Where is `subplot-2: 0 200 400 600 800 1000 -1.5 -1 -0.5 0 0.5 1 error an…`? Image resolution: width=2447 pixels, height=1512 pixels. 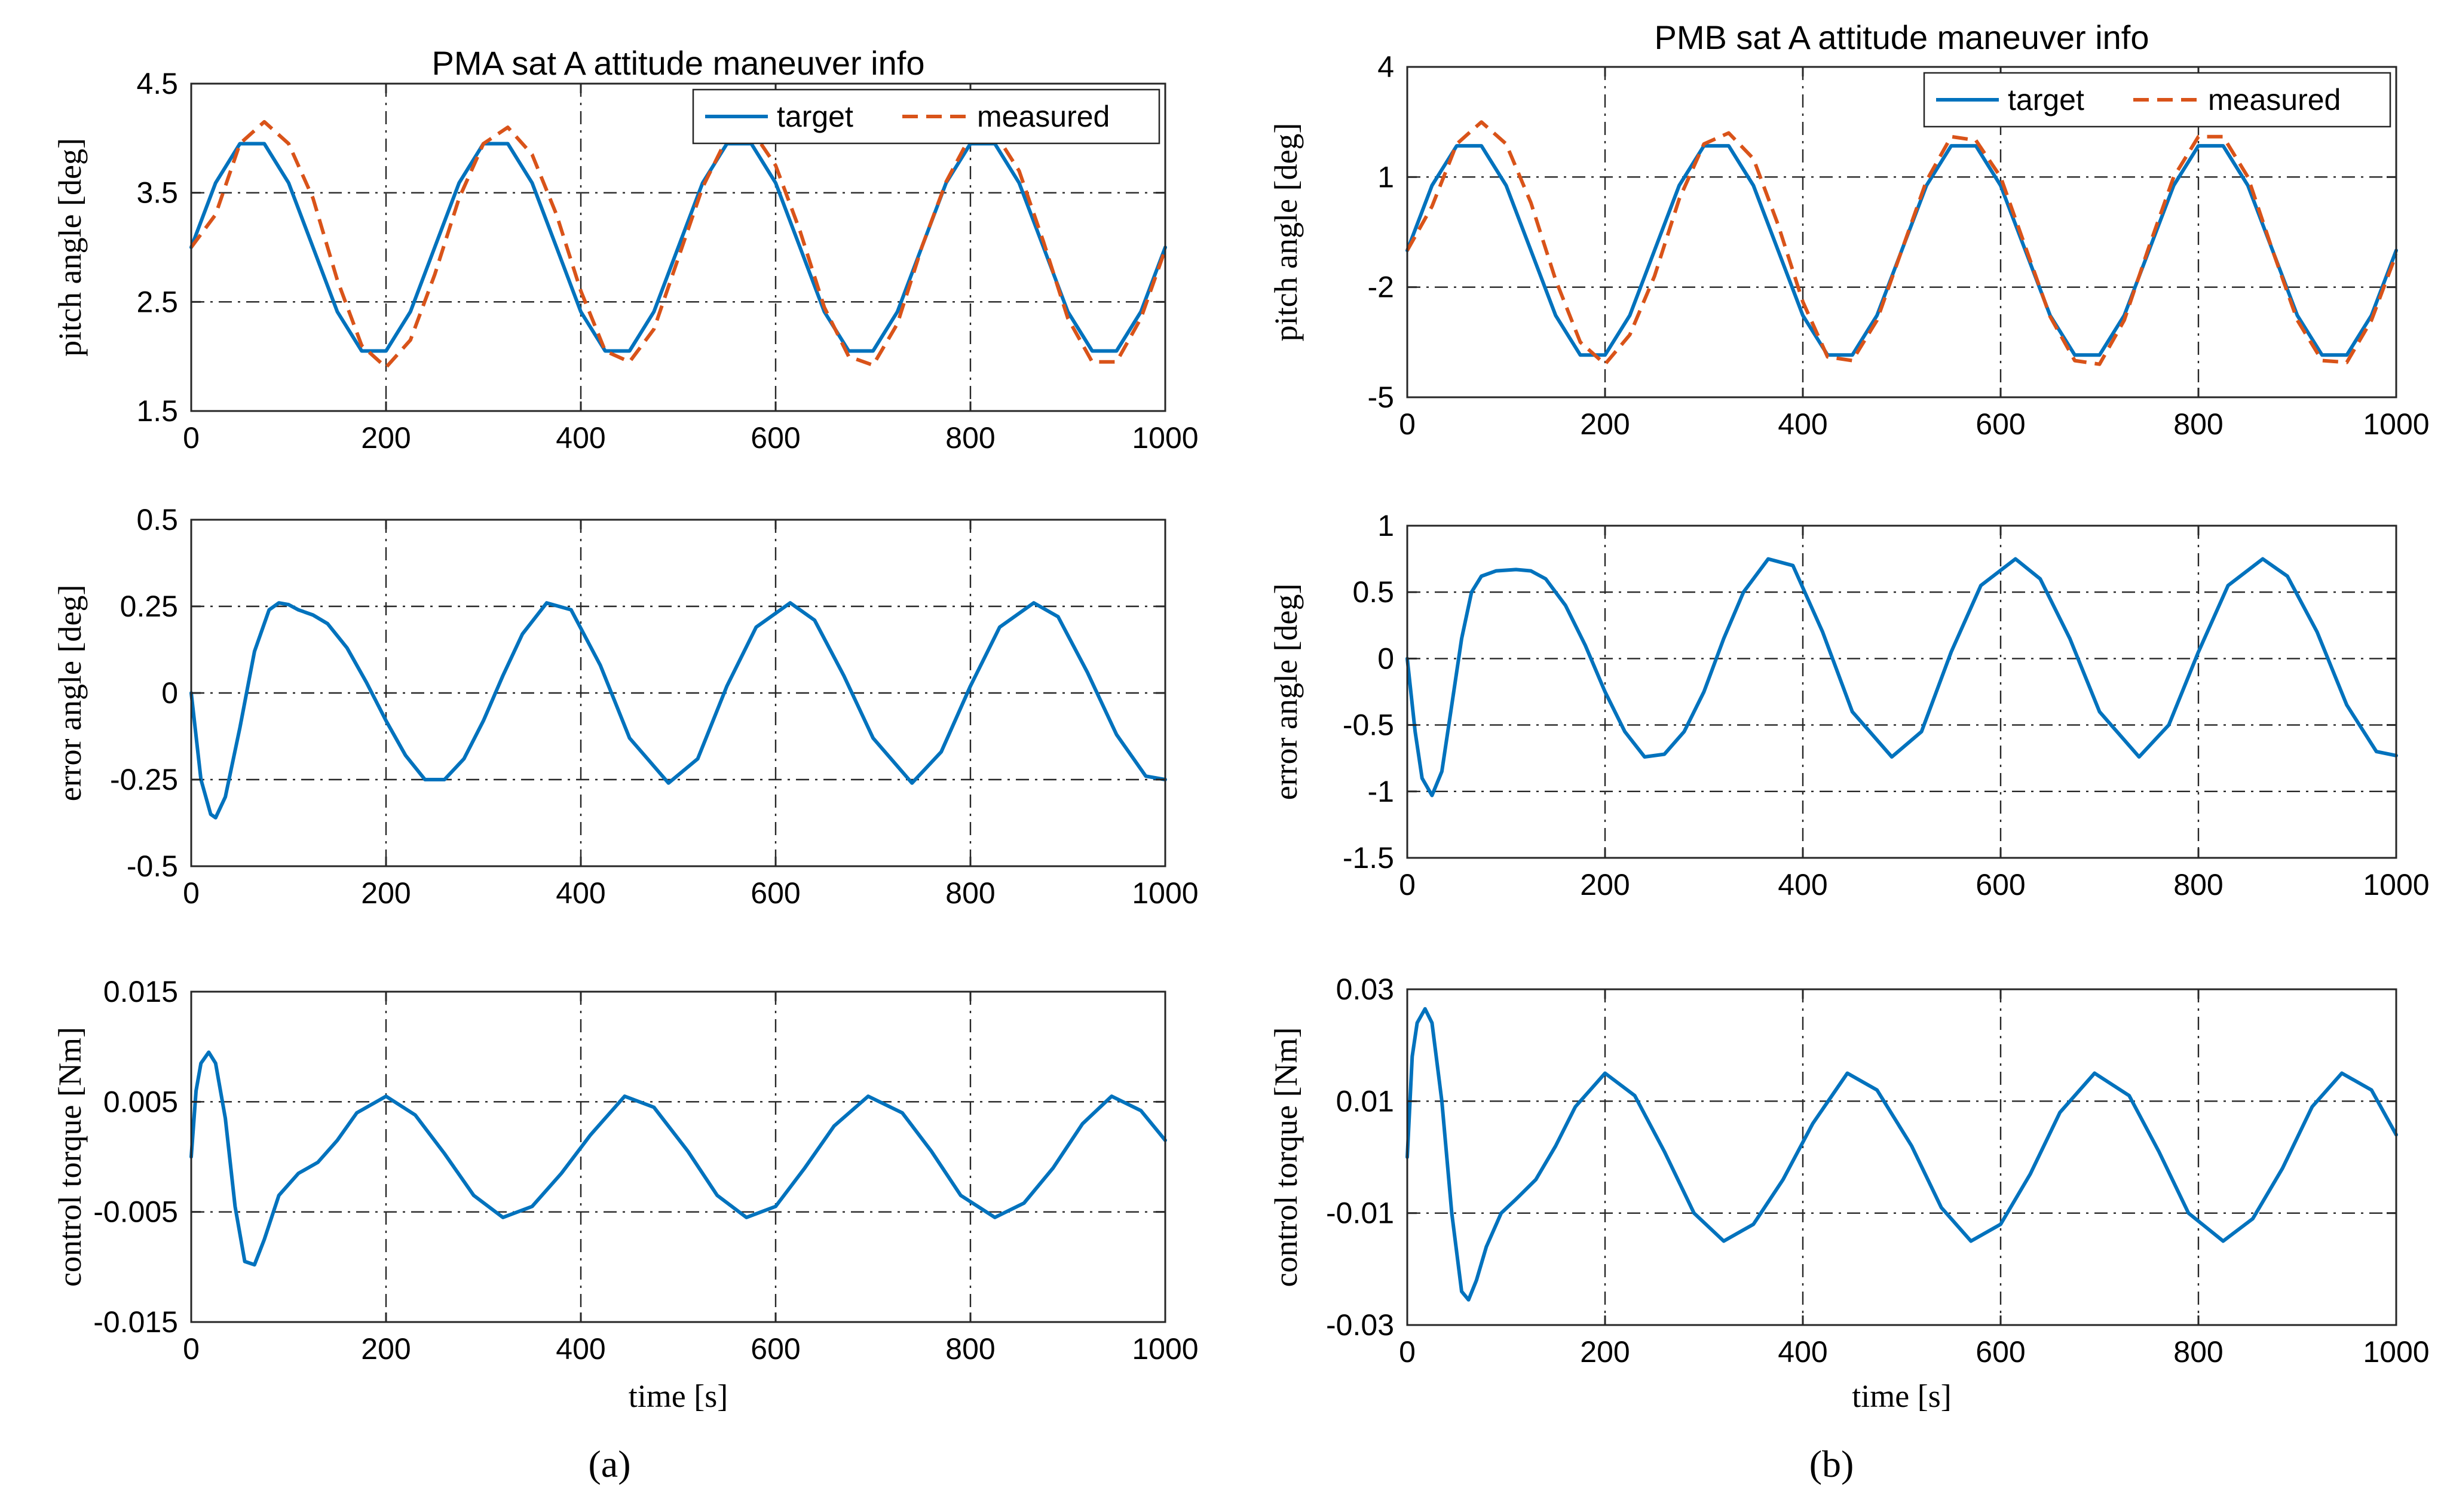
subplot-2: 0 200 400 600 800 1000 -1.5 -1 -0.5 0 0.5 1 error an… is located at coordinates (1849, 705).